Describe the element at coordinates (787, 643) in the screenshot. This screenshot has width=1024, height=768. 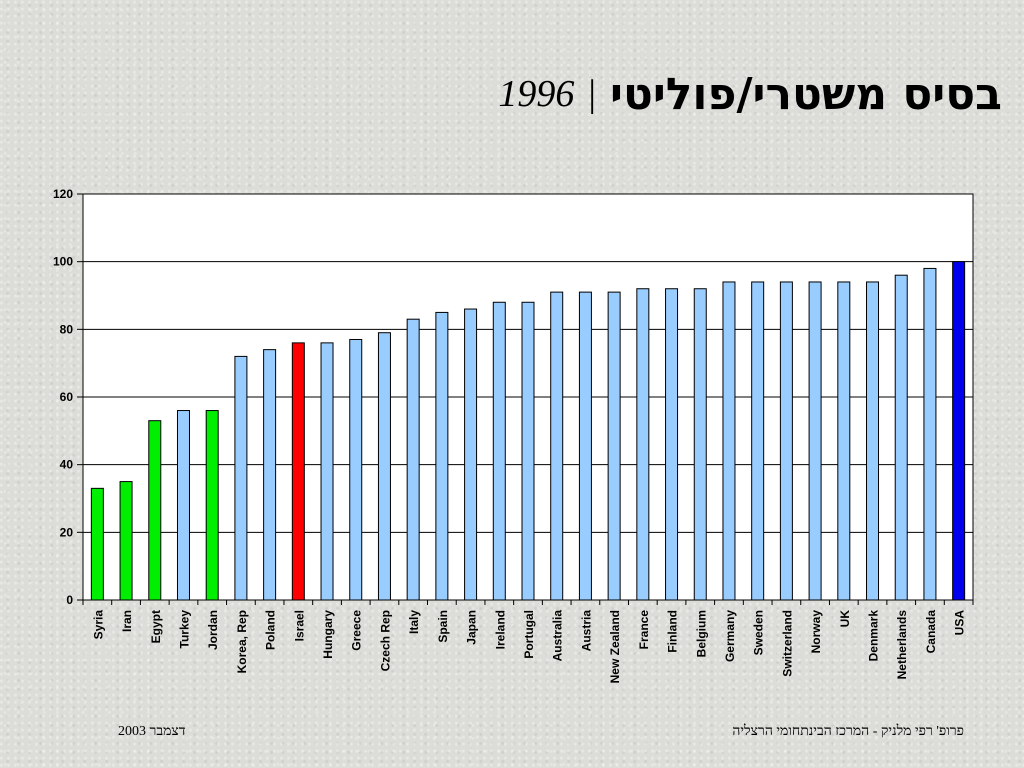
I see `x-tick-label: Switzerland` at that location.